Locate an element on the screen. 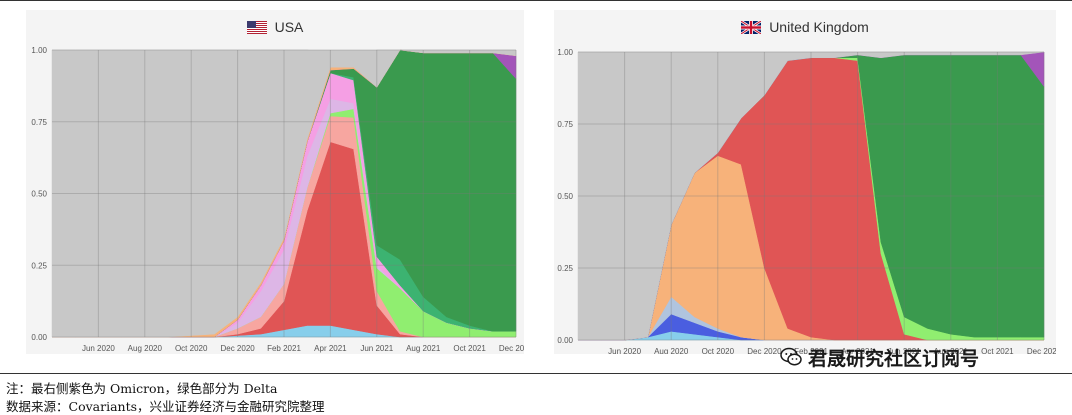  top-rule is located at coordinates (536, 0).